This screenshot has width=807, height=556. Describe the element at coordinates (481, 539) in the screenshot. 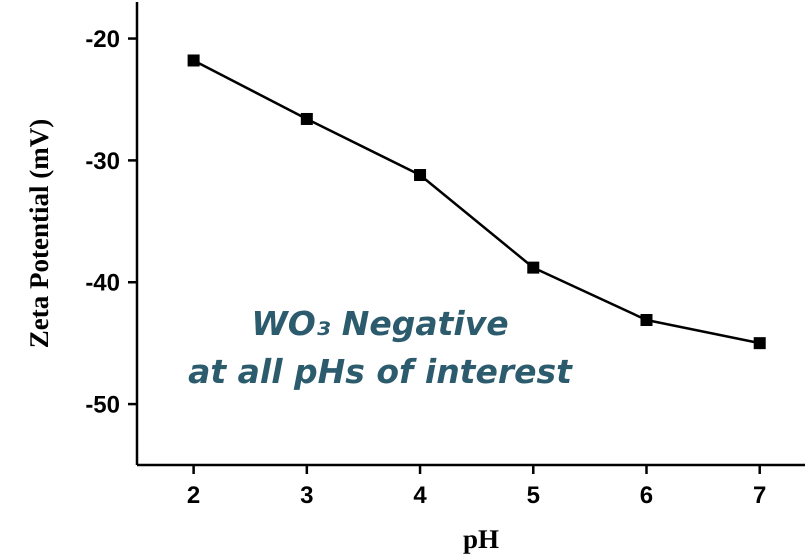

I see `x-axis-title: pH` at that location.